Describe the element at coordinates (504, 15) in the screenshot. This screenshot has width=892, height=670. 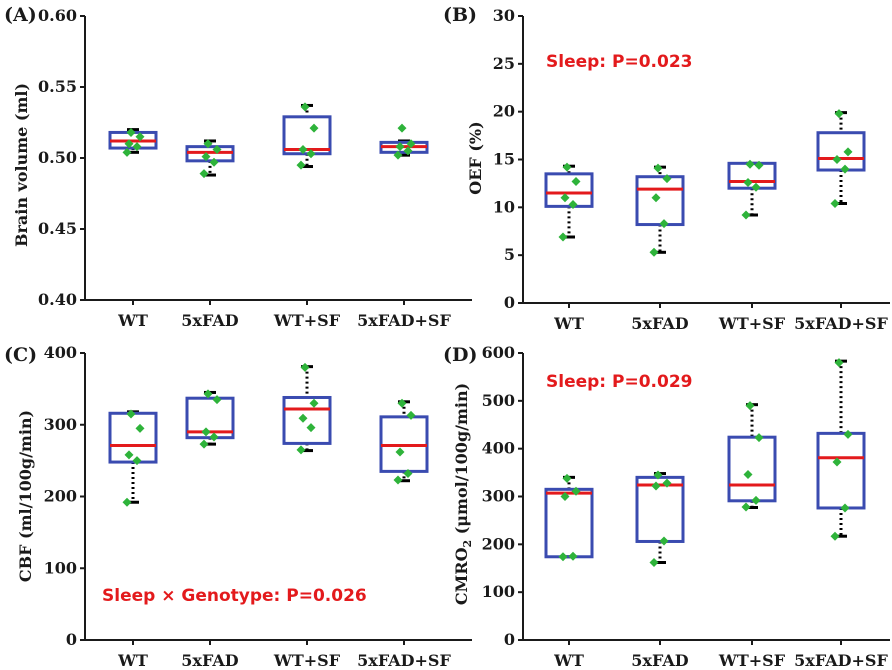
I see `panel-b-y-tick-label: 30` at that location.